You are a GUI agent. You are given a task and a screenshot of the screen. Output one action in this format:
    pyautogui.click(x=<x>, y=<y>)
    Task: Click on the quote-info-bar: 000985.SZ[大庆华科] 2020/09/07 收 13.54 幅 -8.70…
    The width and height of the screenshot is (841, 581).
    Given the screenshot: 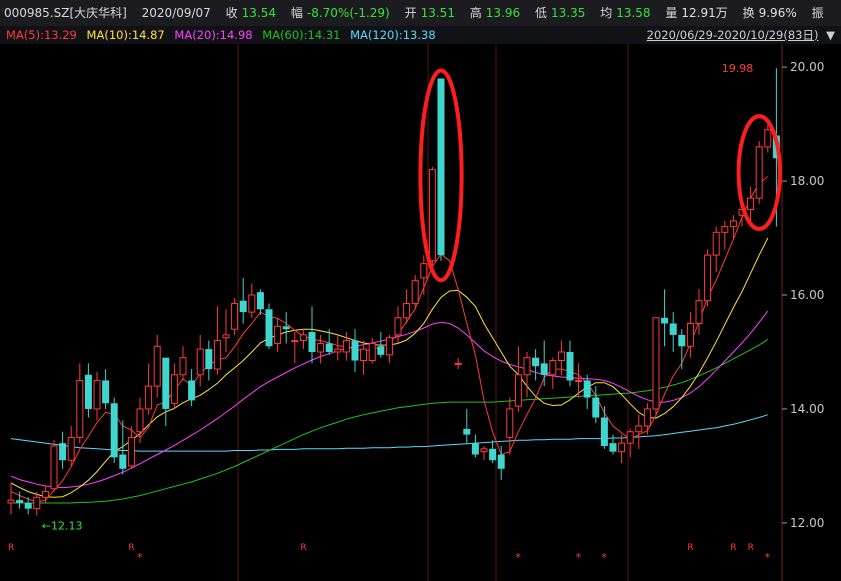 What is the action you would take?
    pyautogui.click(x=420, y=13)
    